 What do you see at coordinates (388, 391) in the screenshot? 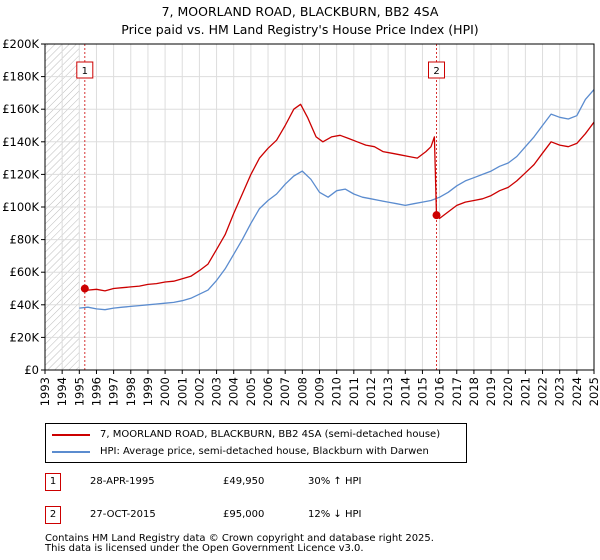
I see `x-tick-label: 2013` at bounding box center [388, 391].